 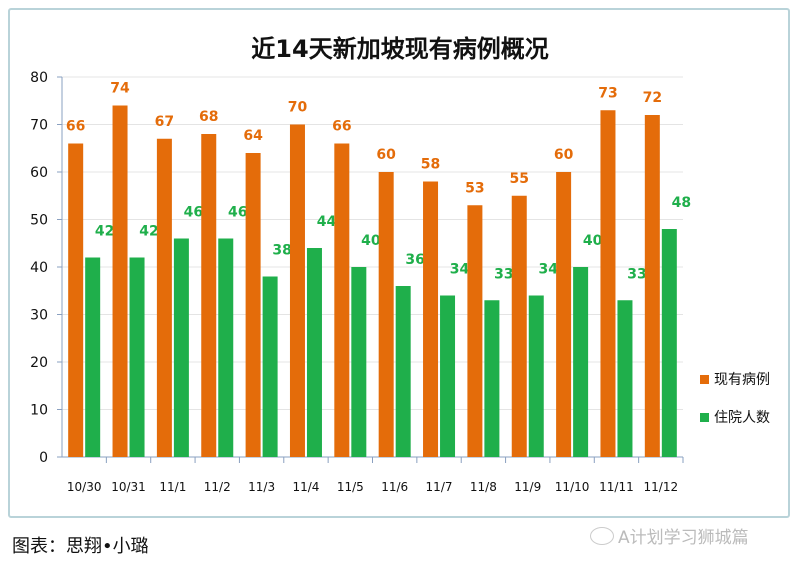 I want to click on y-tick-label: 30, so click(x=39, y=316).